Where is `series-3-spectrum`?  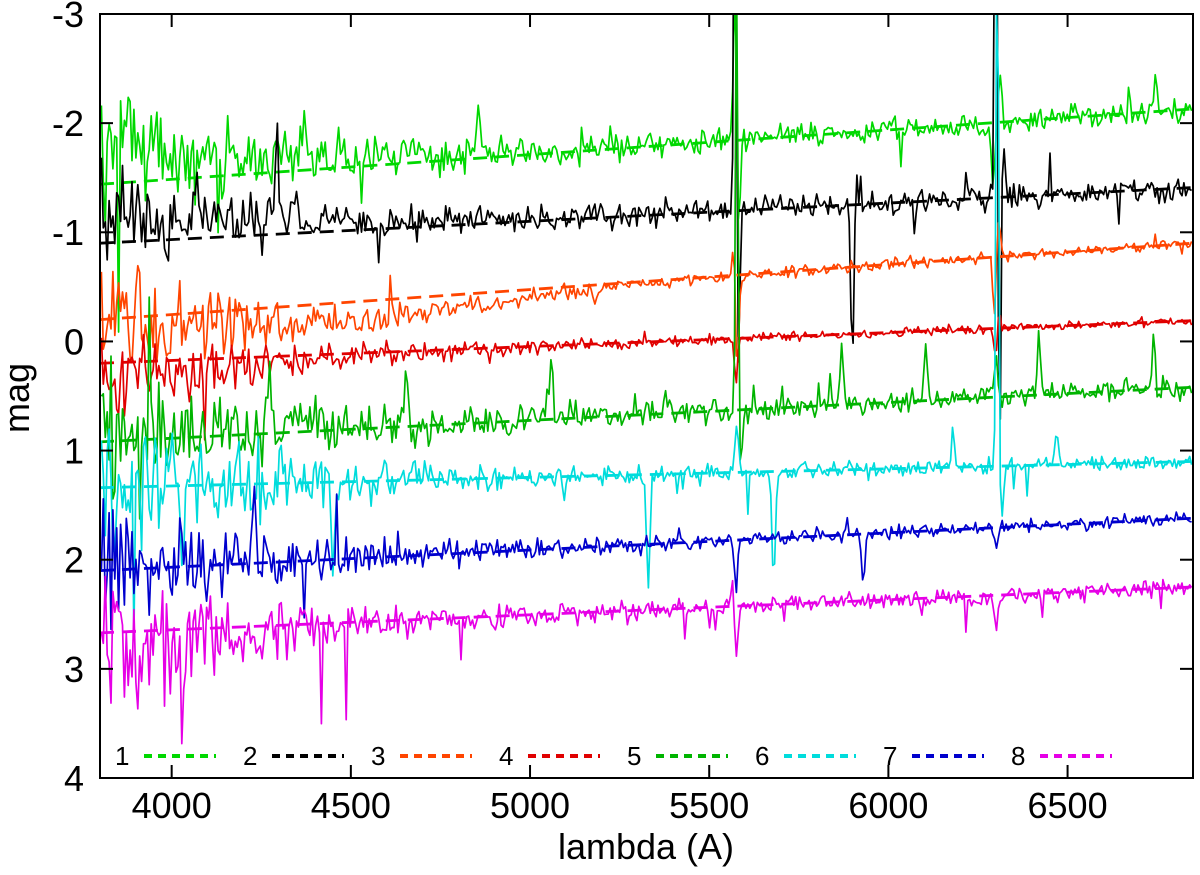
series-3-spectrum is located at coordinates (646, 293).